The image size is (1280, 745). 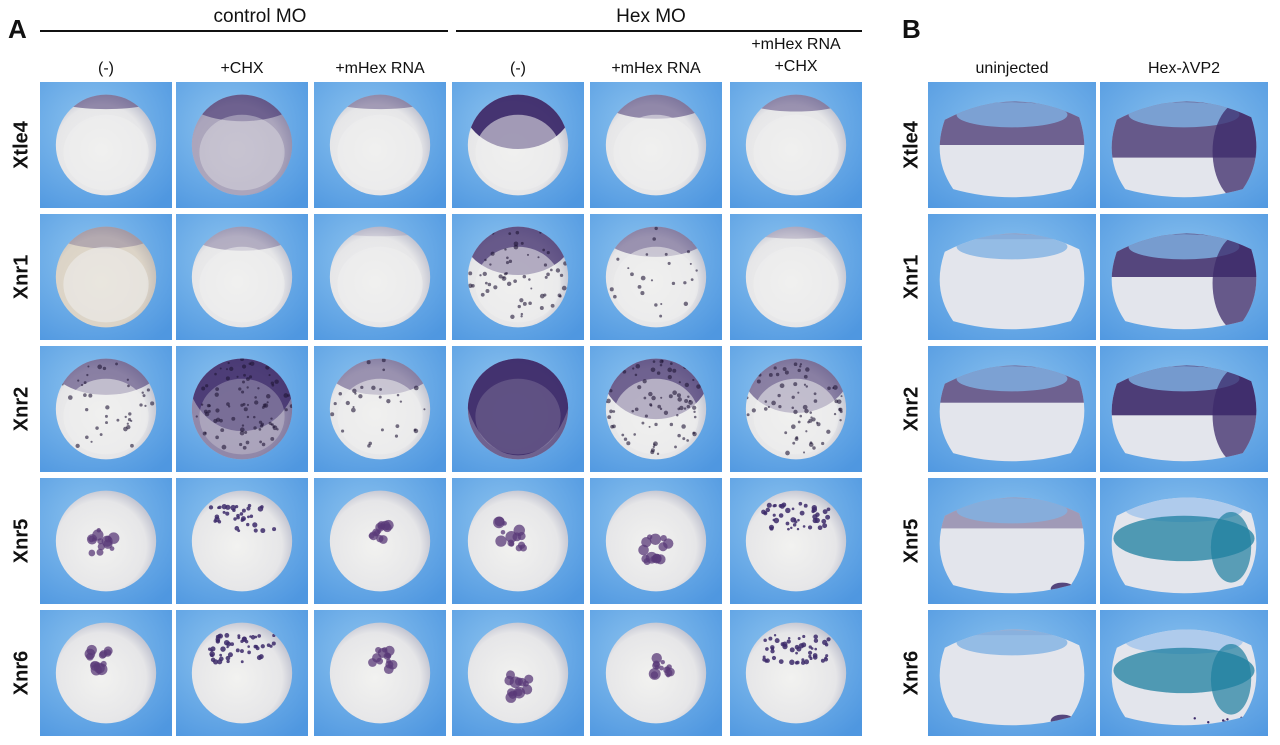 I want to click on embryo-image-a-r2-c4, so click(x=518, y=277).